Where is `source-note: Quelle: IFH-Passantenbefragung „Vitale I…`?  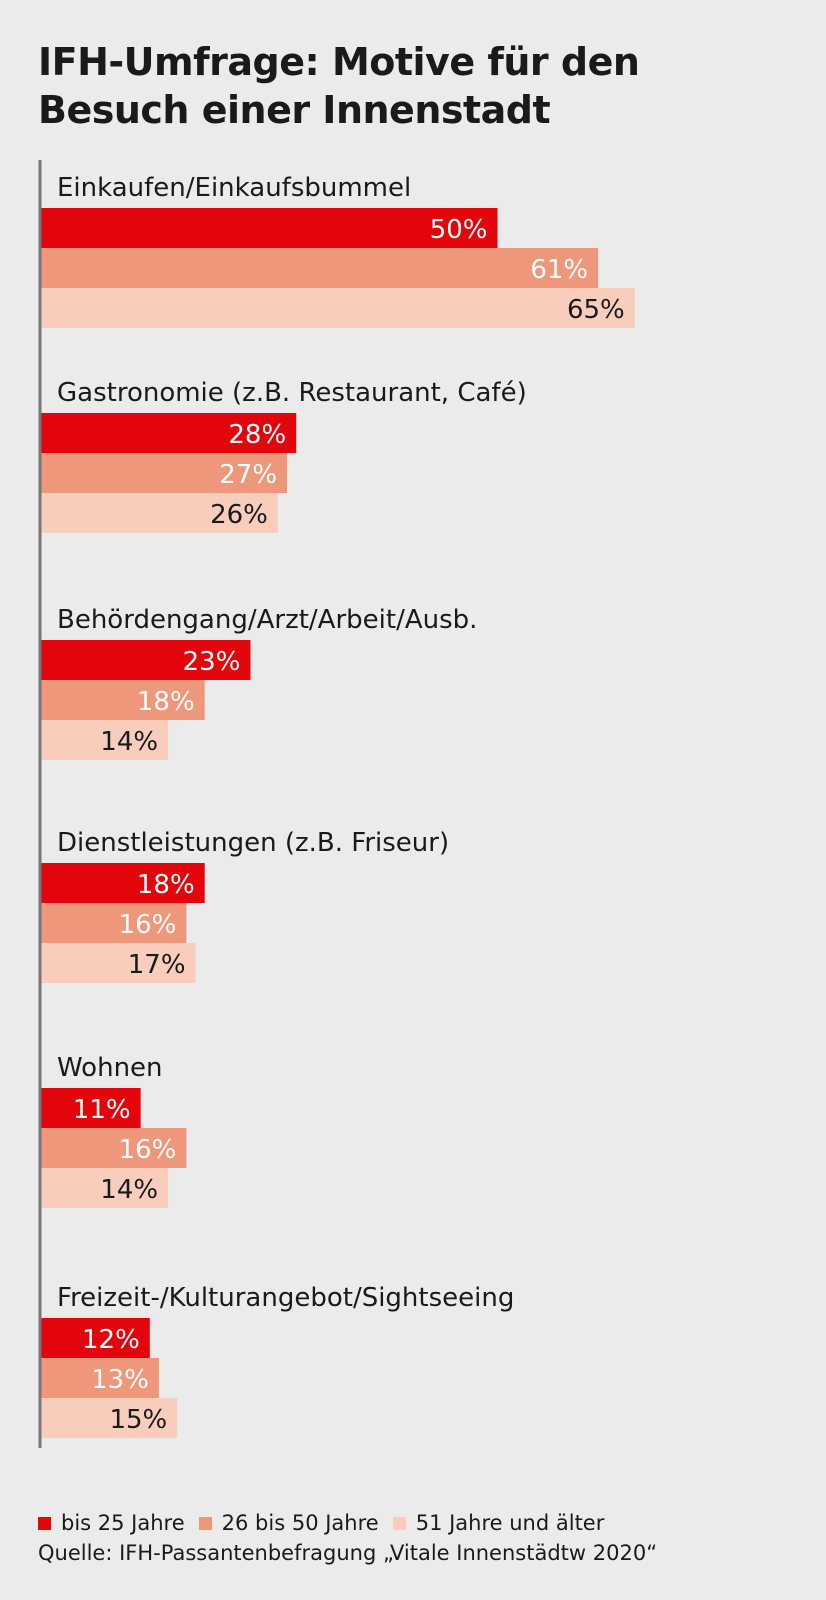 source-note: Quelle: IFH-Passantenbefragung „Vitale I… is located at coordinates (348, 1553).